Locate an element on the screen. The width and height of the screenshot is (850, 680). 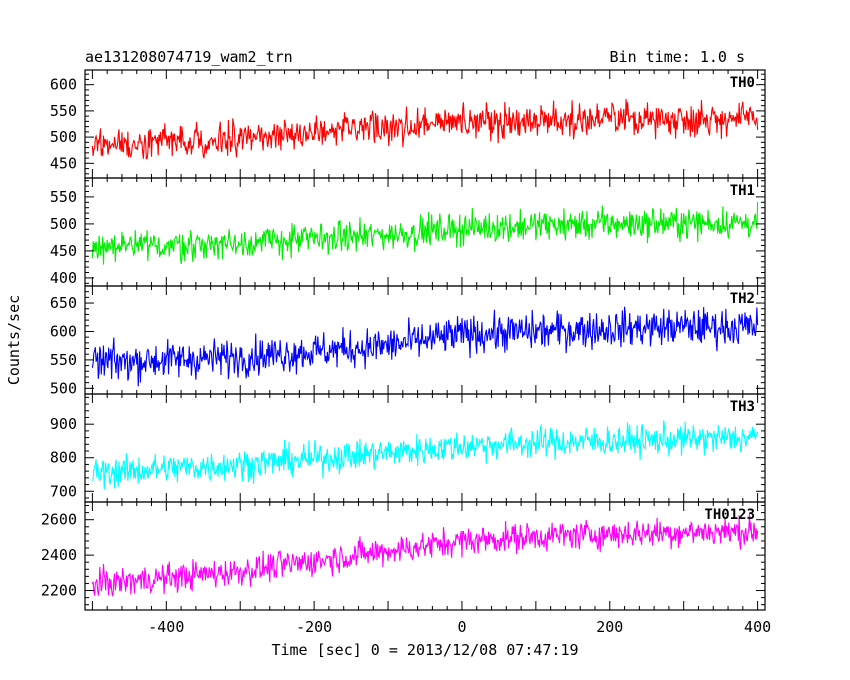
y-tick-label: 900 is located at coordinates (63, 424).